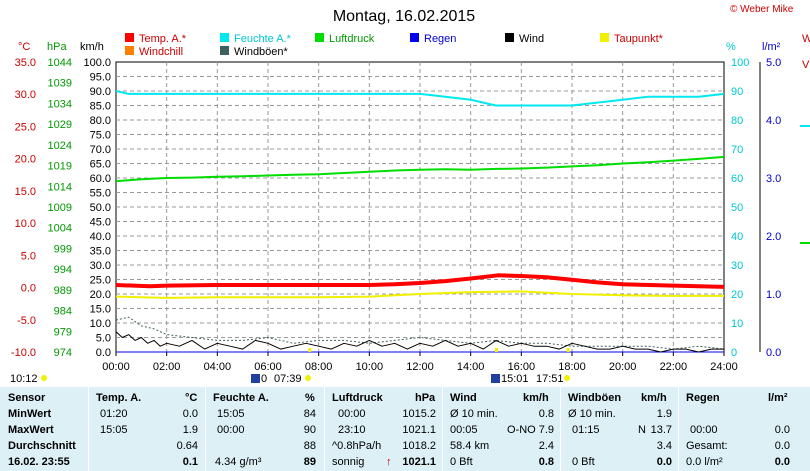 This screenshot has height=471, width=810. What do you see at coordinates (509, 37) in the screenshot?
I see `legend-swatch-wind` at bounding box center [509, 37].